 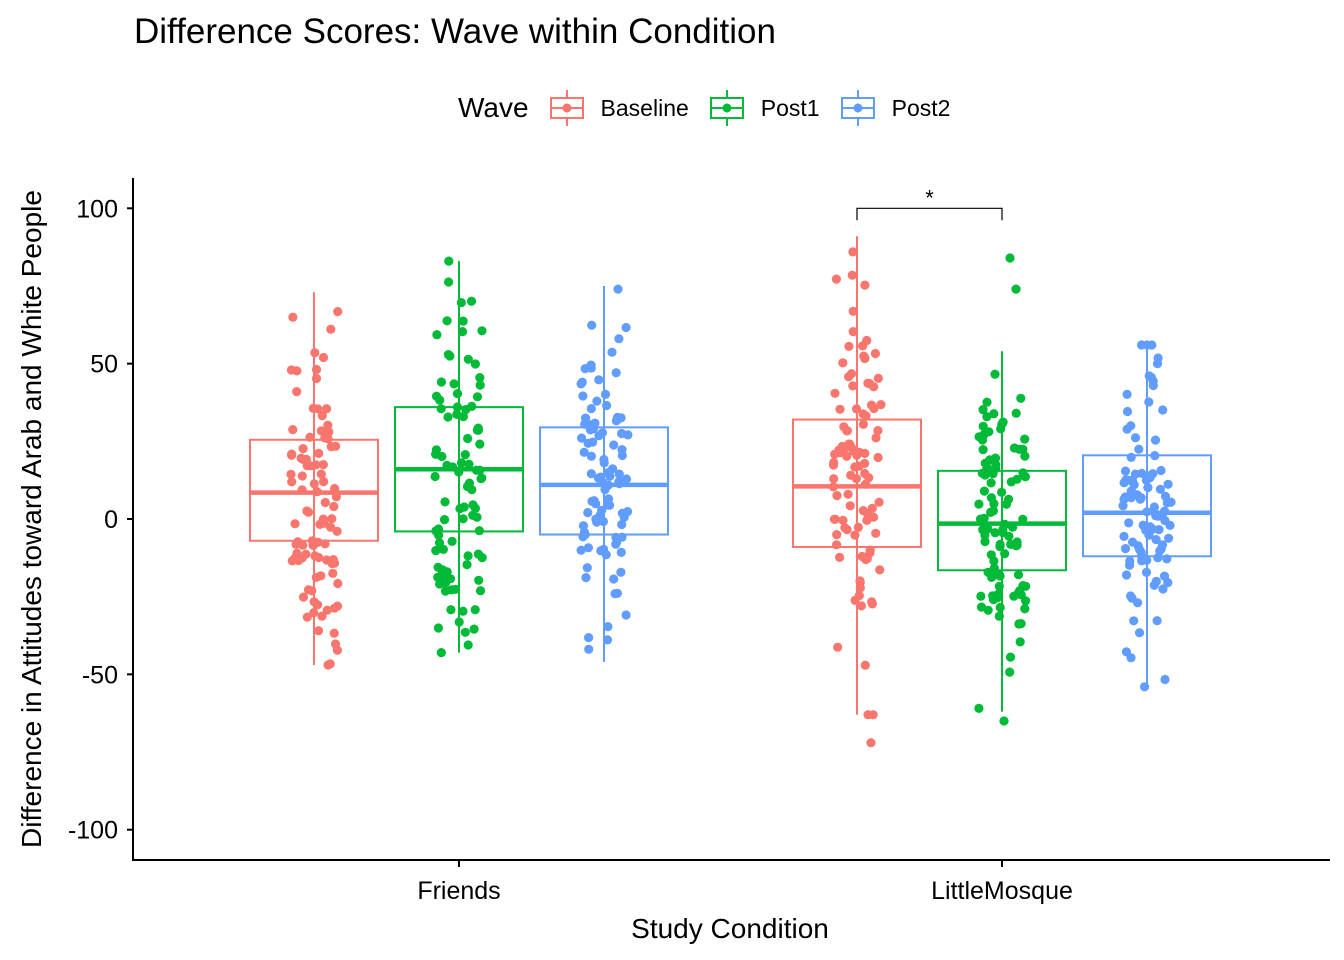 I want to click on outlier-baseline-littlemosque, so click(x=871, y=743).